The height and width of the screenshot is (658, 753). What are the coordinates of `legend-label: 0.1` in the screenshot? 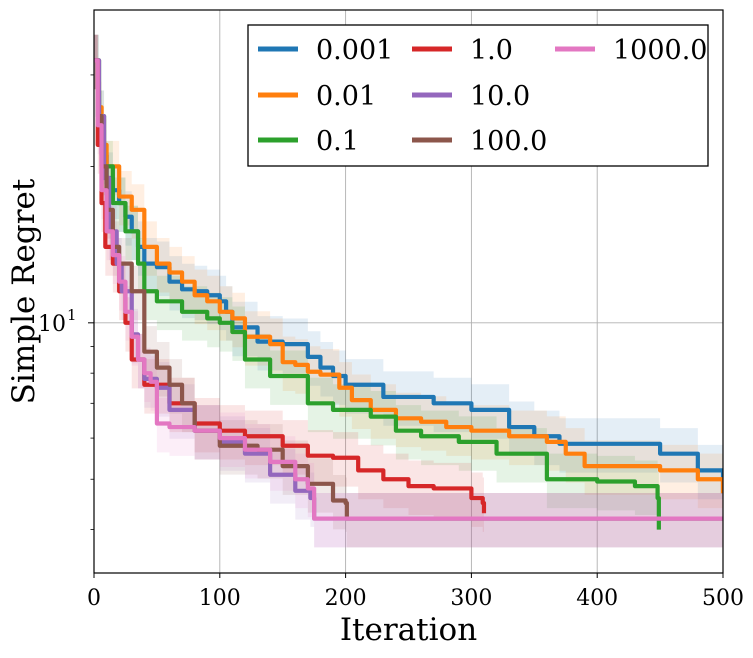 It's located at (337, 141).